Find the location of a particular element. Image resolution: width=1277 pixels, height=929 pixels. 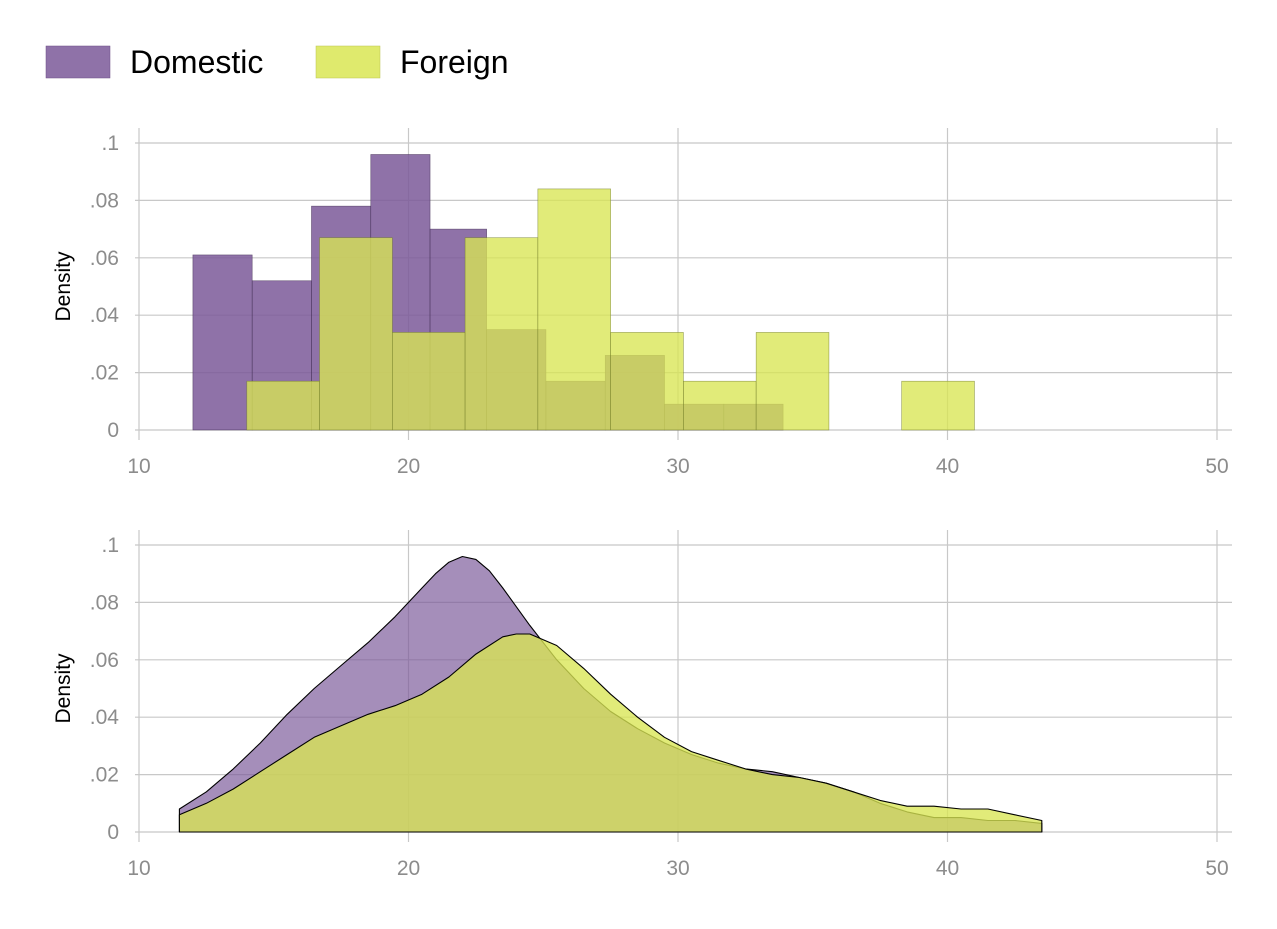

legend-swatch-domestic is located at coordinates (78, 62).